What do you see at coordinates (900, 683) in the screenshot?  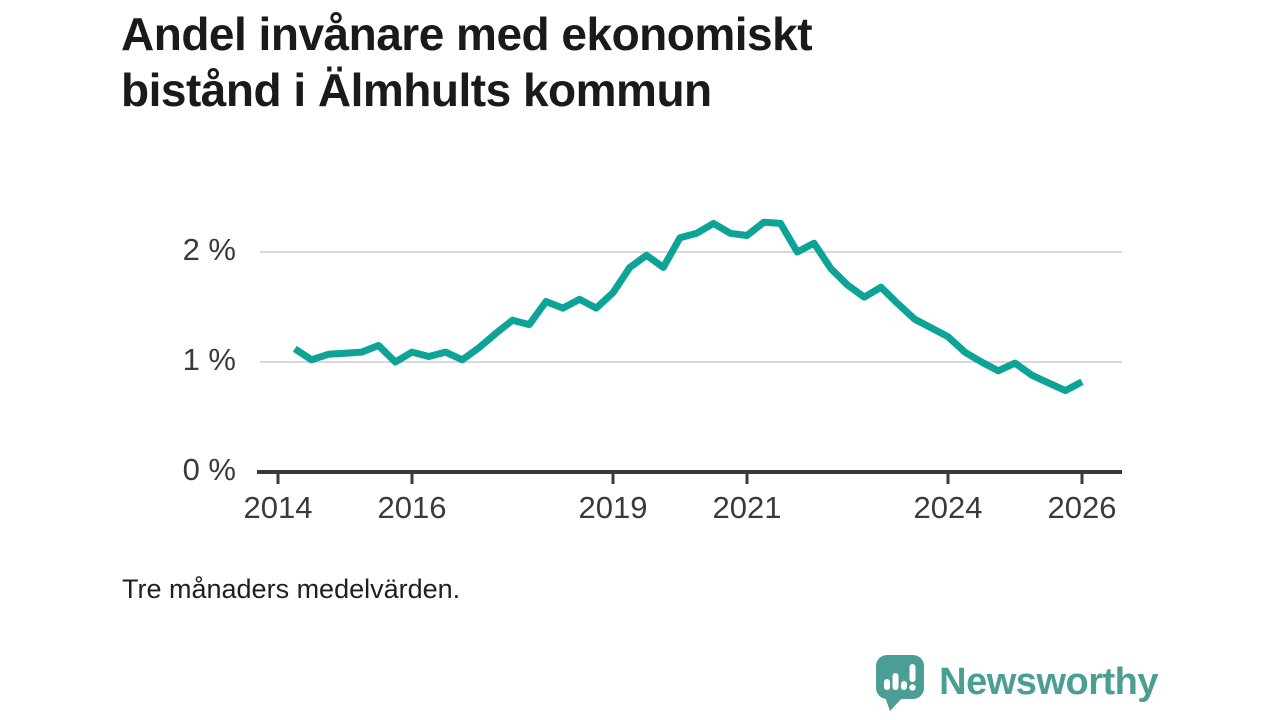 I see `newsworthy-logo-icon` at bounding box center [900, 683].